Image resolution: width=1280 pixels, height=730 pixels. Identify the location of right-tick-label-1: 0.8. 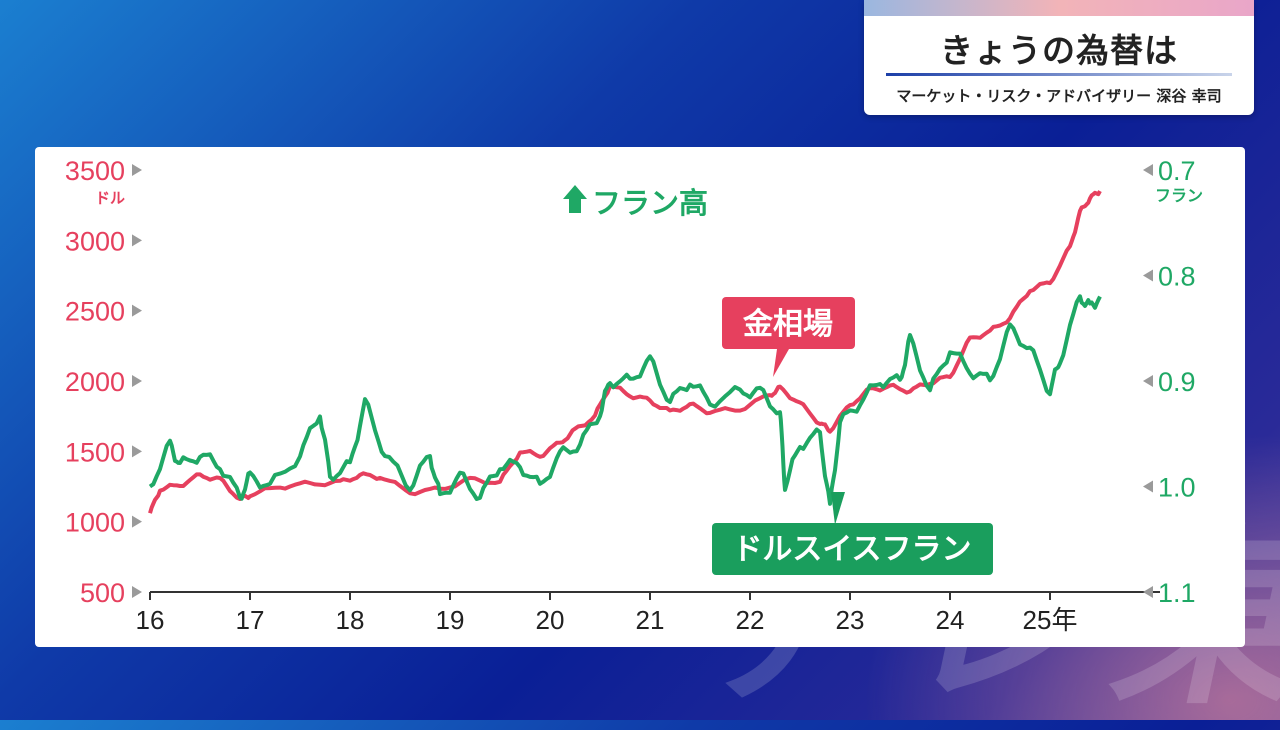
(1177, 277).